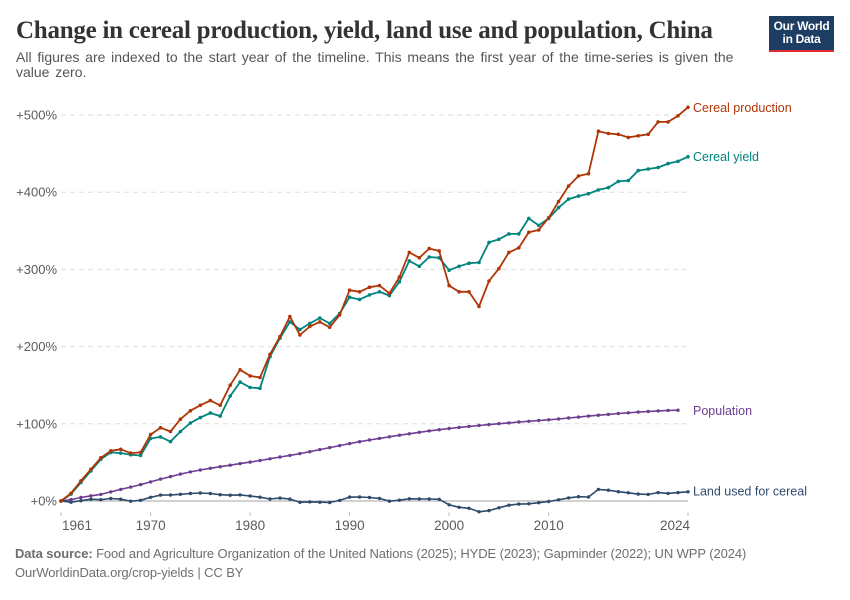  Describe the element at coordinates (36, 115) in the screenshot. I see `svg-text: +500%` at that location.